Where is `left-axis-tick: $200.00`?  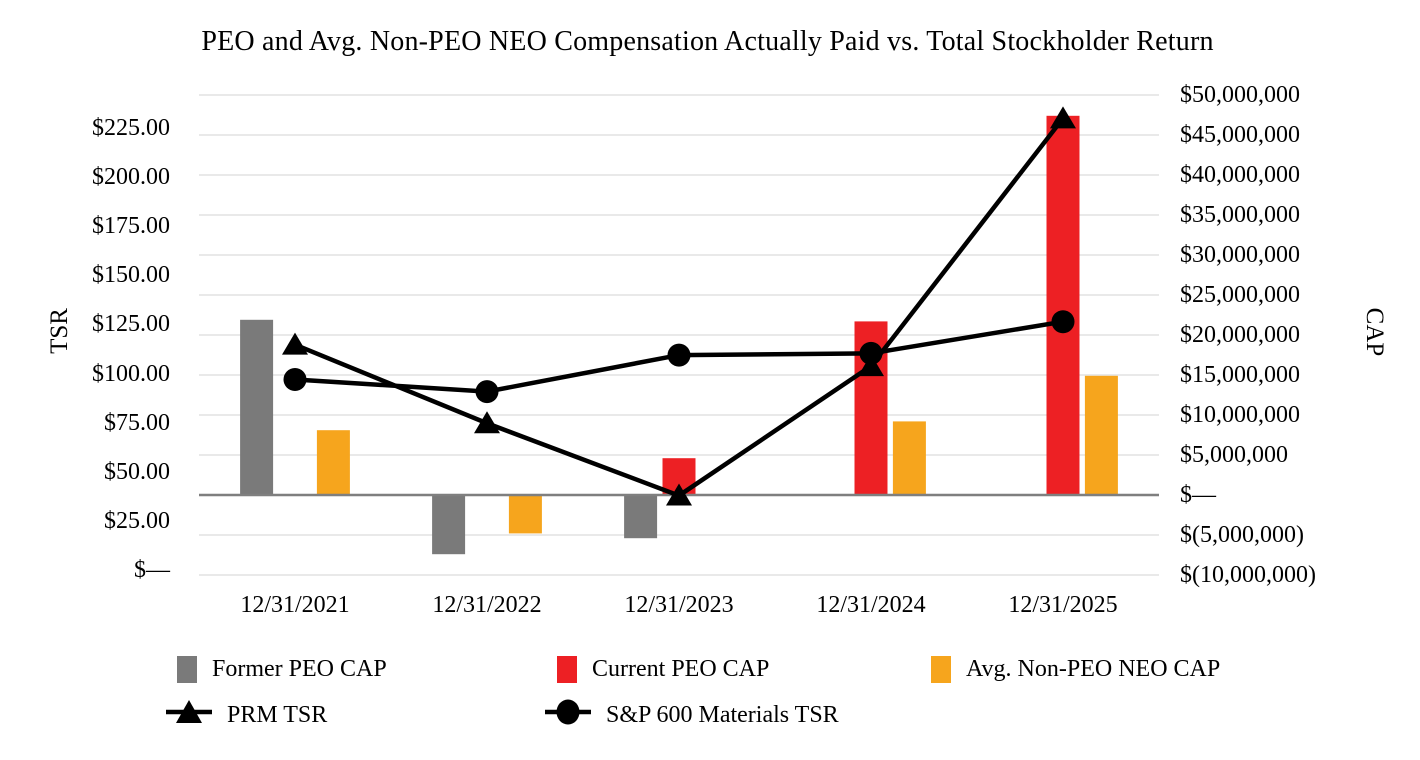 left-axis-tick: $200.00 is located at coordinates (131, 177).